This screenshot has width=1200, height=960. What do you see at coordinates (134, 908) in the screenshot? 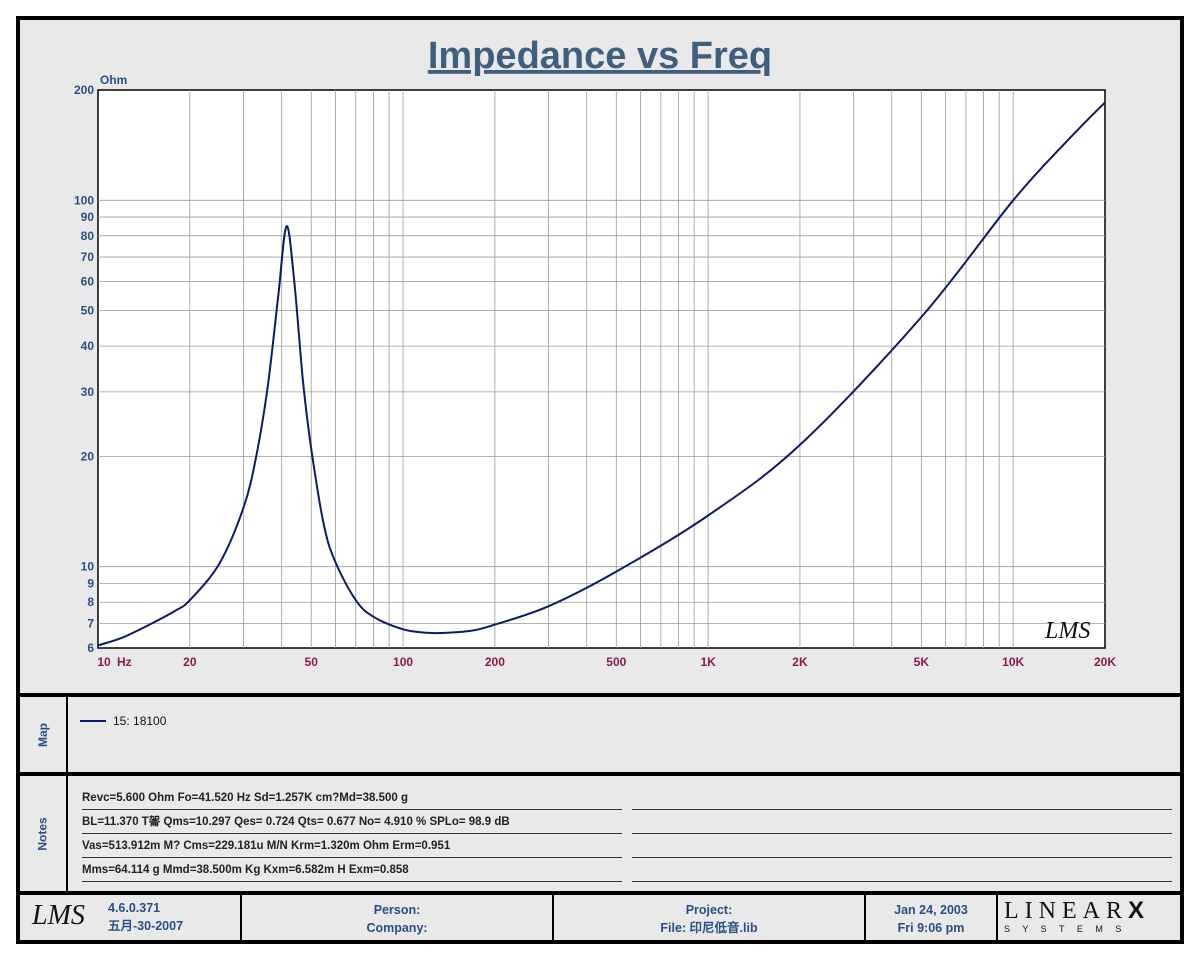
I see `version-number: 4.6.0.371` at bounding box center [134, 908].